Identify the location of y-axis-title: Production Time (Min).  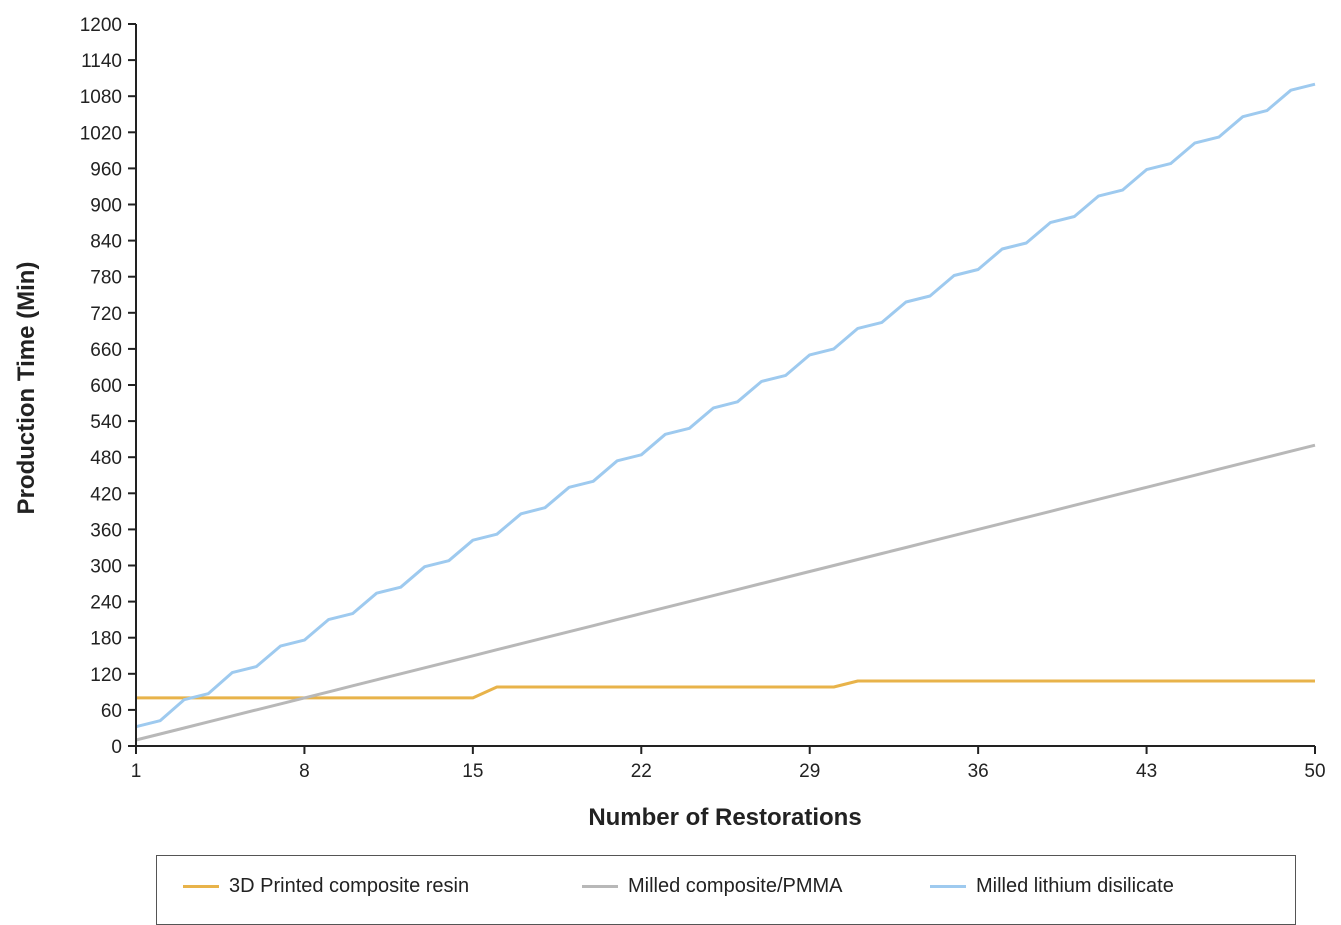
(26, 388).